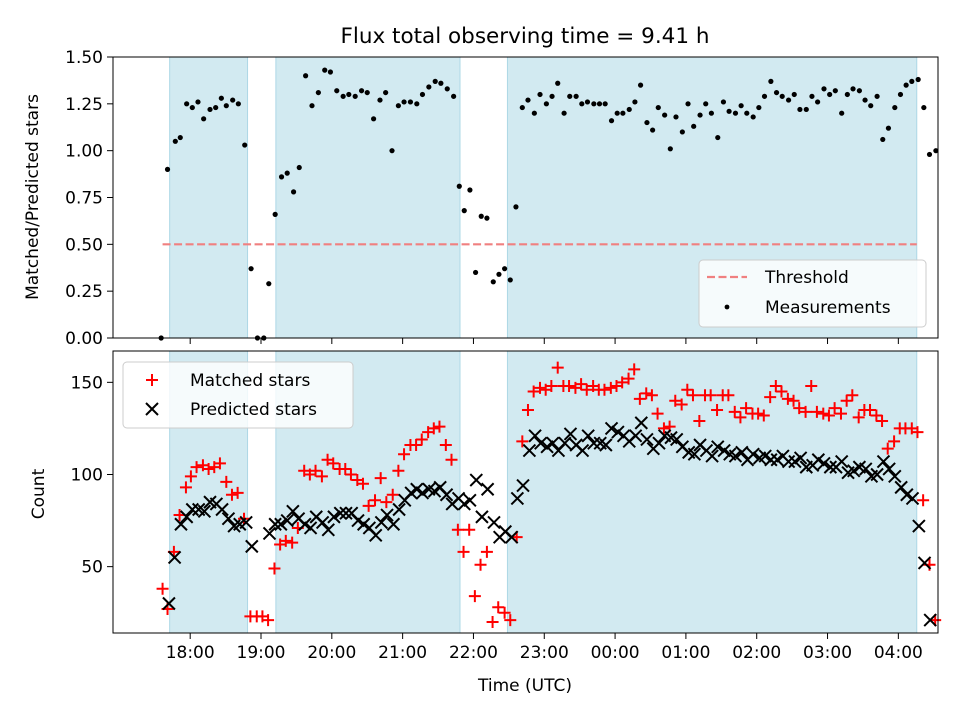  Describe the element at coordinates (525, 36) in the screenshot. I see `chart-title: Flux total observing time = 9.41 h` at that location.